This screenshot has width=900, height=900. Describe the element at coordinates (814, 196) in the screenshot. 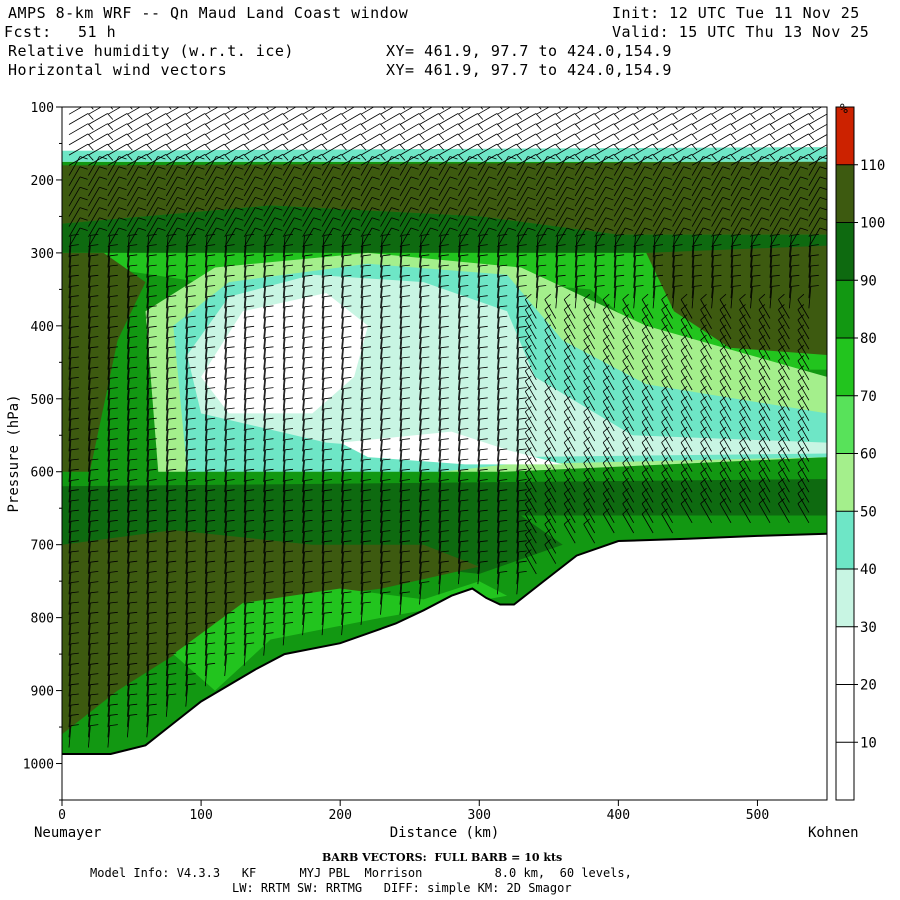

I see `wind-barb-1901` at that location.